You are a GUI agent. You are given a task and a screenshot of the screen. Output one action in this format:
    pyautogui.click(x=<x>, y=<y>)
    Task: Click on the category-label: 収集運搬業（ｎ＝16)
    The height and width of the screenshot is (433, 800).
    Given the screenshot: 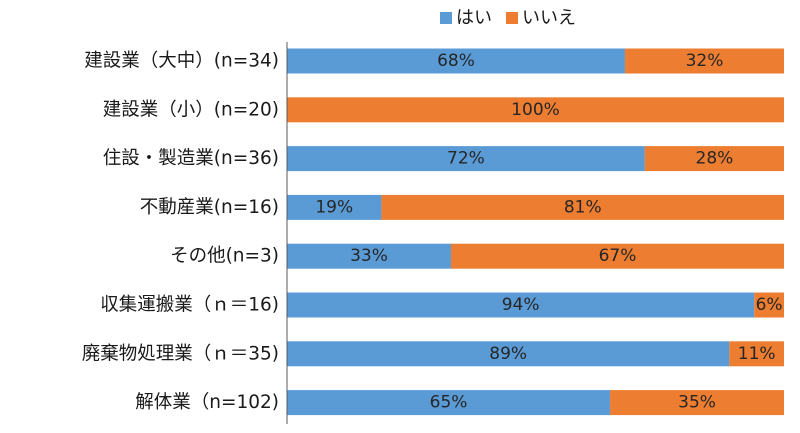 What is the action you would take?
    pyautogui.click(x=189, y=305)
    